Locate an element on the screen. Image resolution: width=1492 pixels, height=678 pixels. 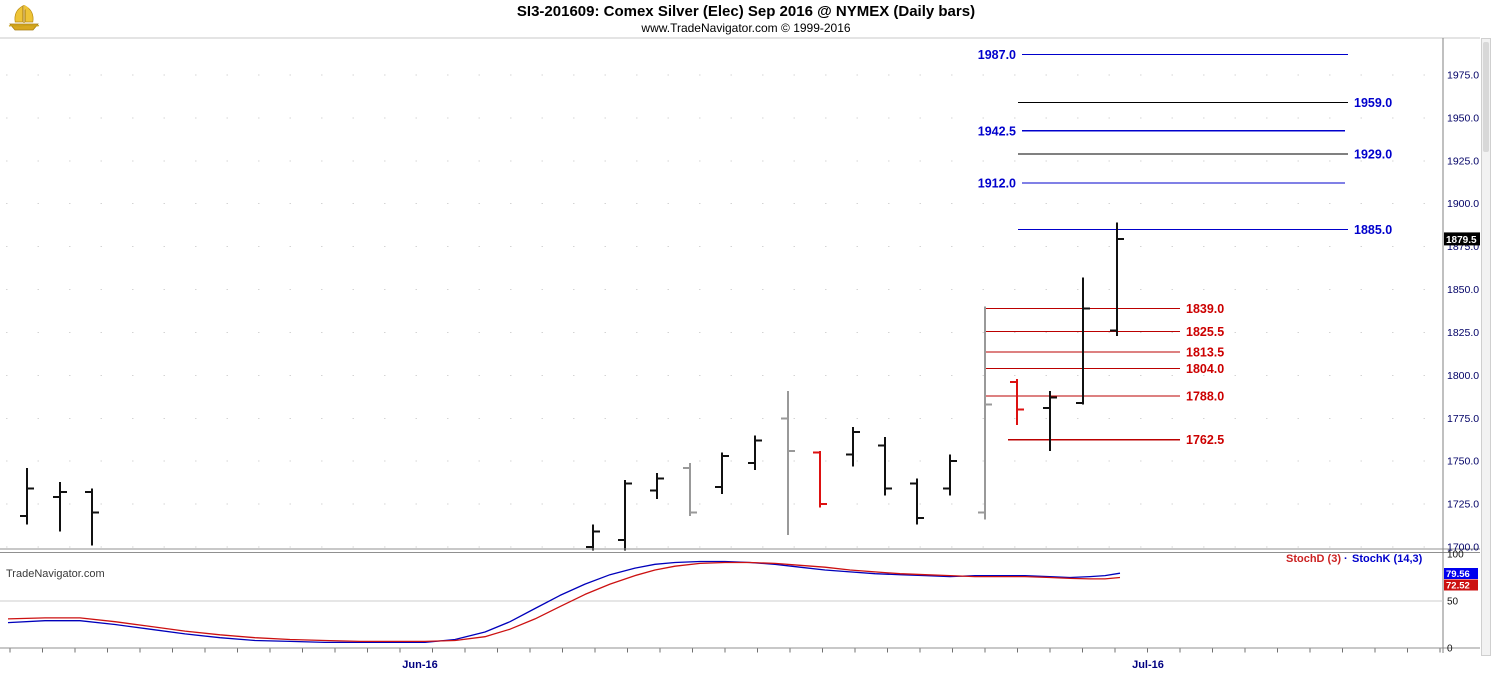
price-axis-label: 1825.0 is located at coordinates (1463, 333).